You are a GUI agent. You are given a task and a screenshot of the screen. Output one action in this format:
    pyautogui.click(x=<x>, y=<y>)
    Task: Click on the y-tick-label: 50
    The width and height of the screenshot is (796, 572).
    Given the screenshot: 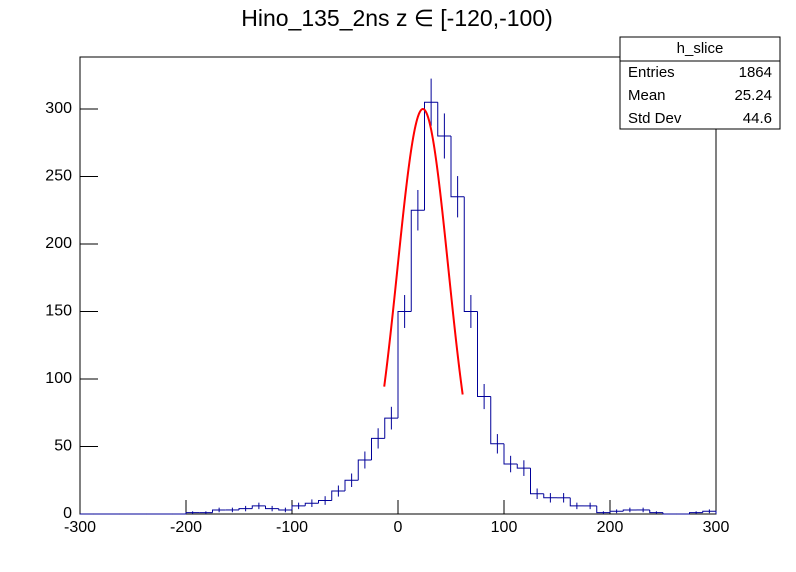 What is the action you would take?
    pyautogui.click(x=63, y=446)
    